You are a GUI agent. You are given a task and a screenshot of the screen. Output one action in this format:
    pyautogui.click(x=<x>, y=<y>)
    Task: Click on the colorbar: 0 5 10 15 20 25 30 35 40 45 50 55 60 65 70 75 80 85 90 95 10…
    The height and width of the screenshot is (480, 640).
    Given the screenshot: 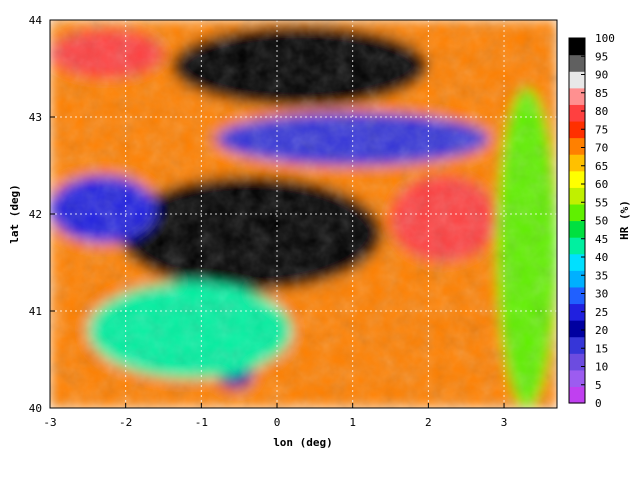 What is the action you would take?
    pyautogui.click(x=599, y=221)
    